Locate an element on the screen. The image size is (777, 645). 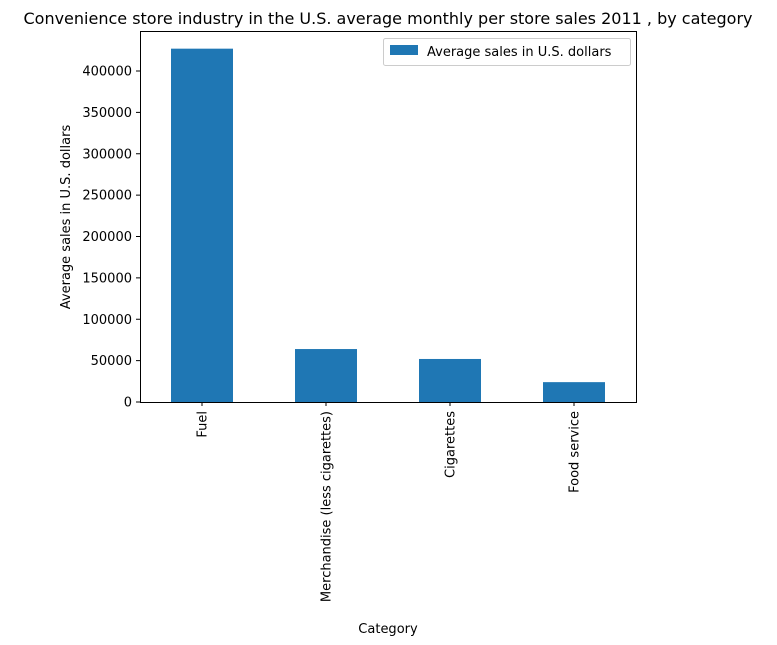
x-tick-label: Fuel is located at coordinates (203, 424).